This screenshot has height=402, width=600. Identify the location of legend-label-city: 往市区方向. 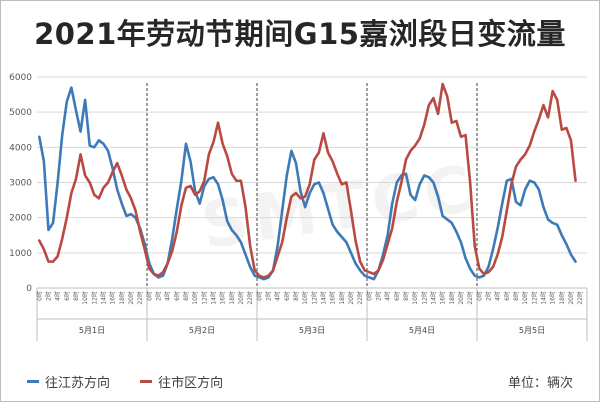
(191, 383).